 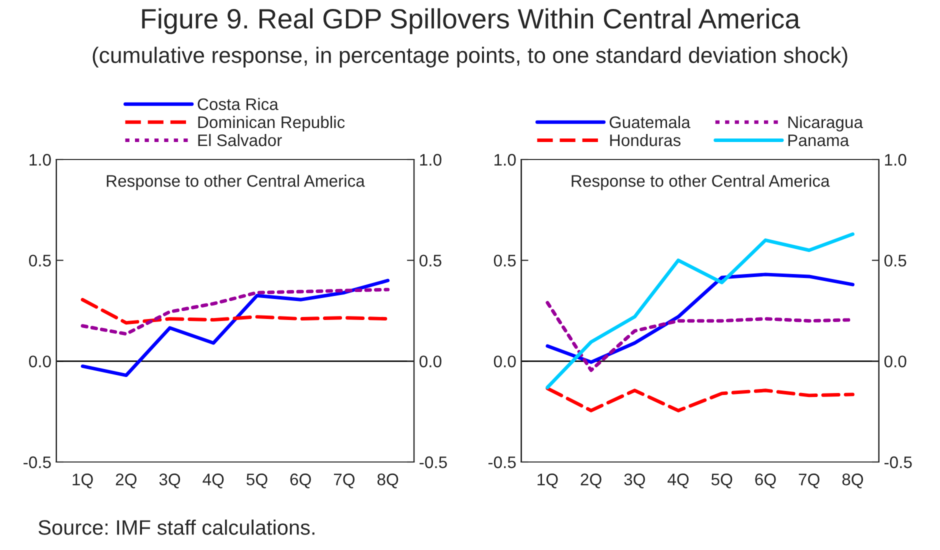 What do you see at coordinates (238, 104) in the screenshot?
I see `legend-label: Costa Rica` at bounding box center [238, 104].